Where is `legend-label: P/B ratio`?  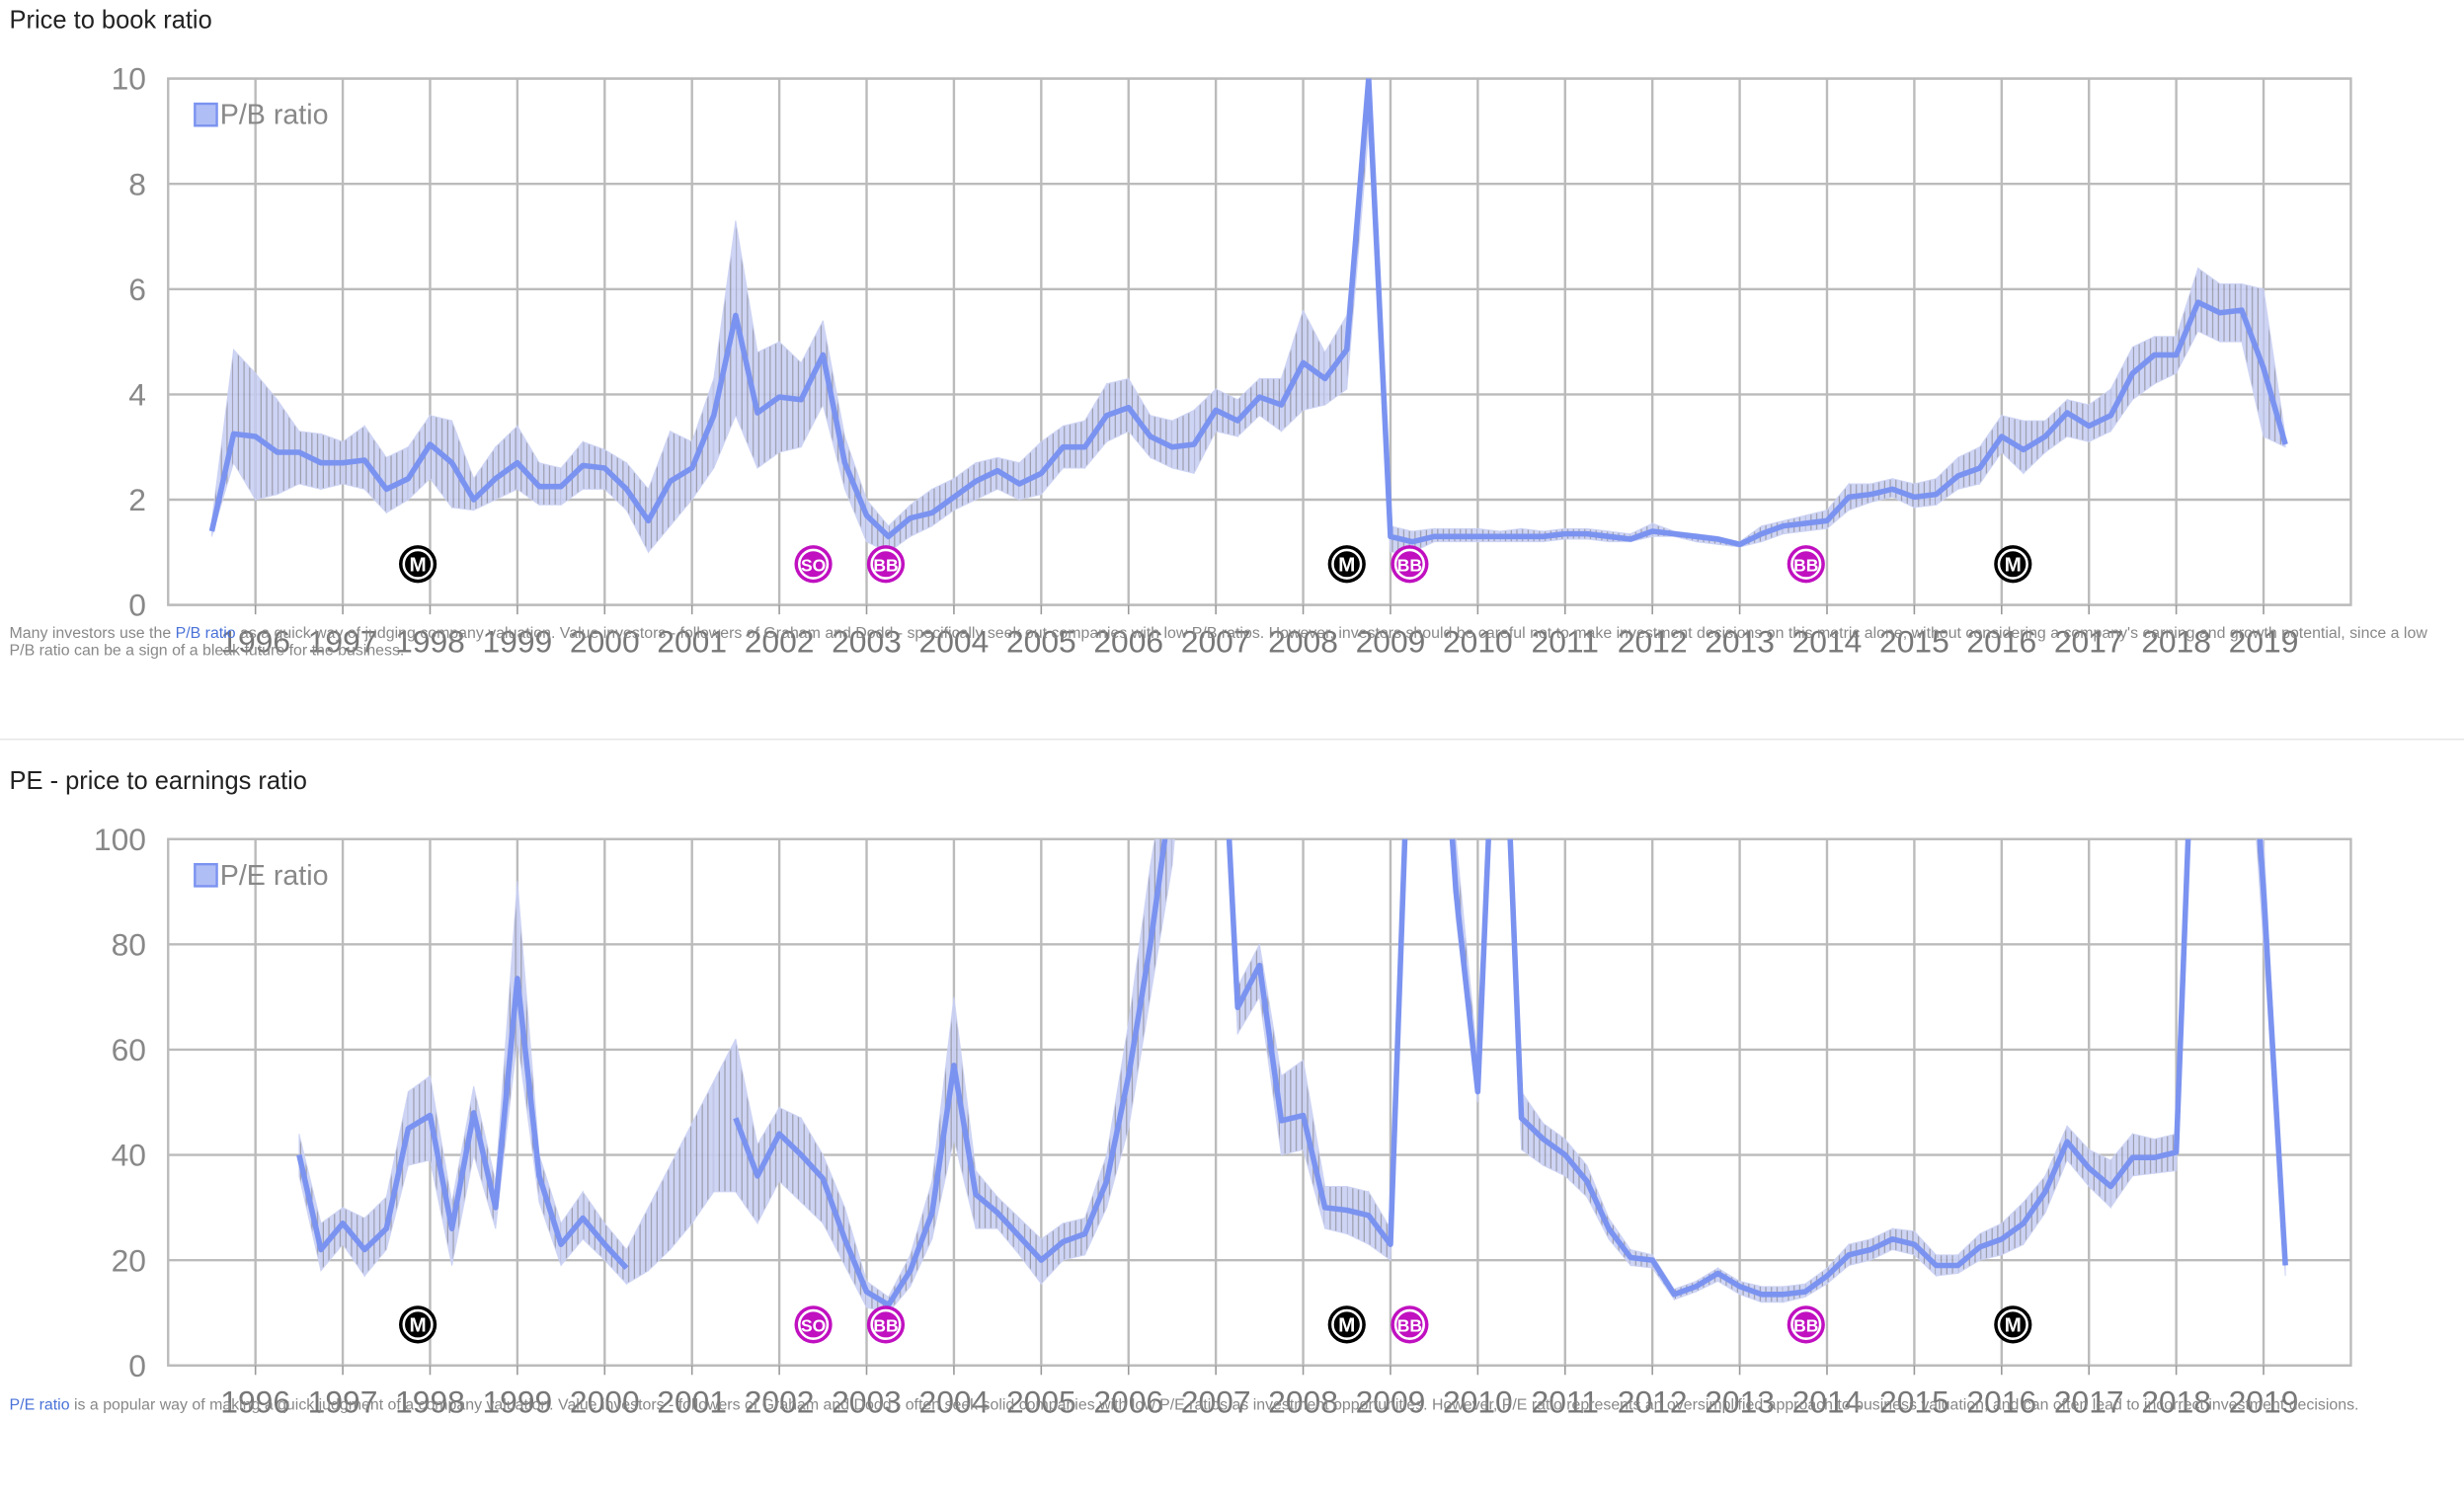 legend-label: P/B ratio is located at coordinates (274, 115).